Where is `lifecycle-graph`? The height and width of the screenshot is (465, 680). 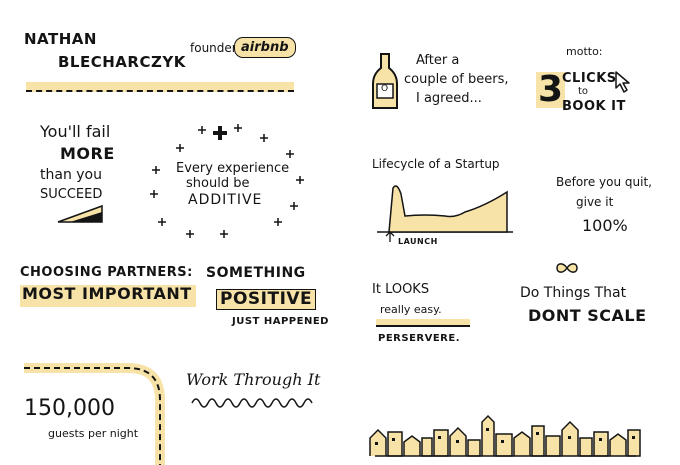
lifecycle-graph is located at coordinates (445, 209).